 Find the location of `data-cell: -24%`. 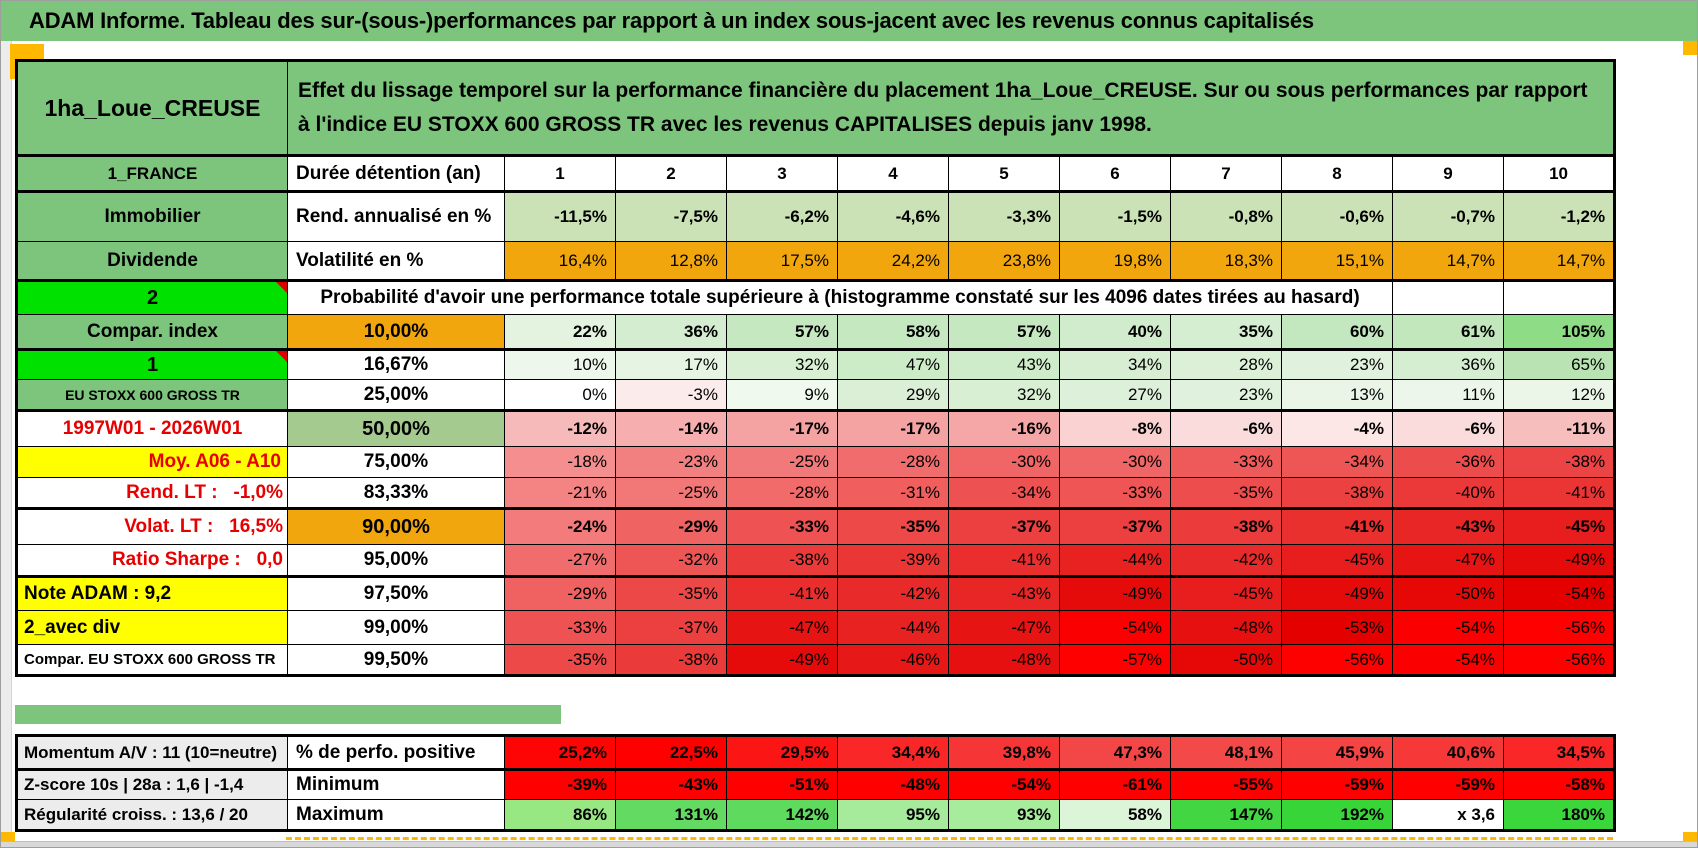

data-cell: -24% is located at coordinates (560, 526).